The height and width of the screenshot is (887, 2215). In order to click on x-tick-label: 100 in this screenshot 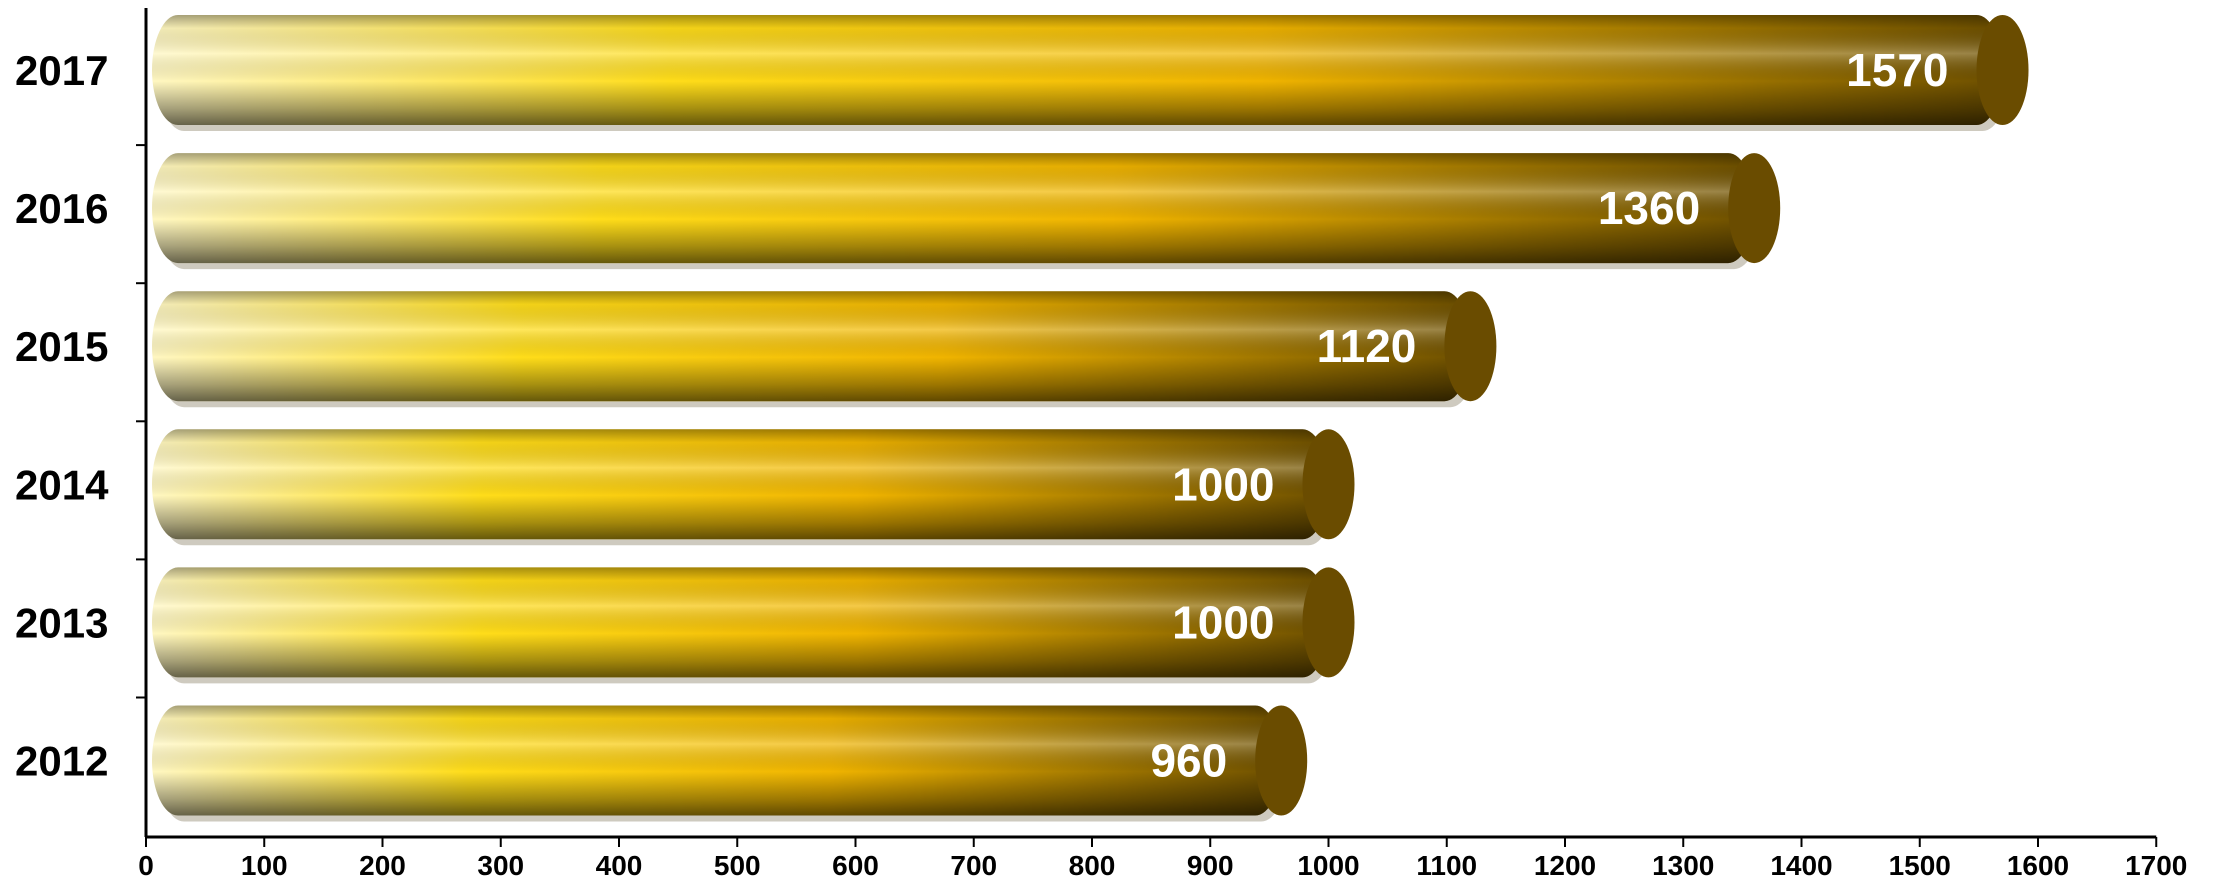, I will do `click(264, 865)`.